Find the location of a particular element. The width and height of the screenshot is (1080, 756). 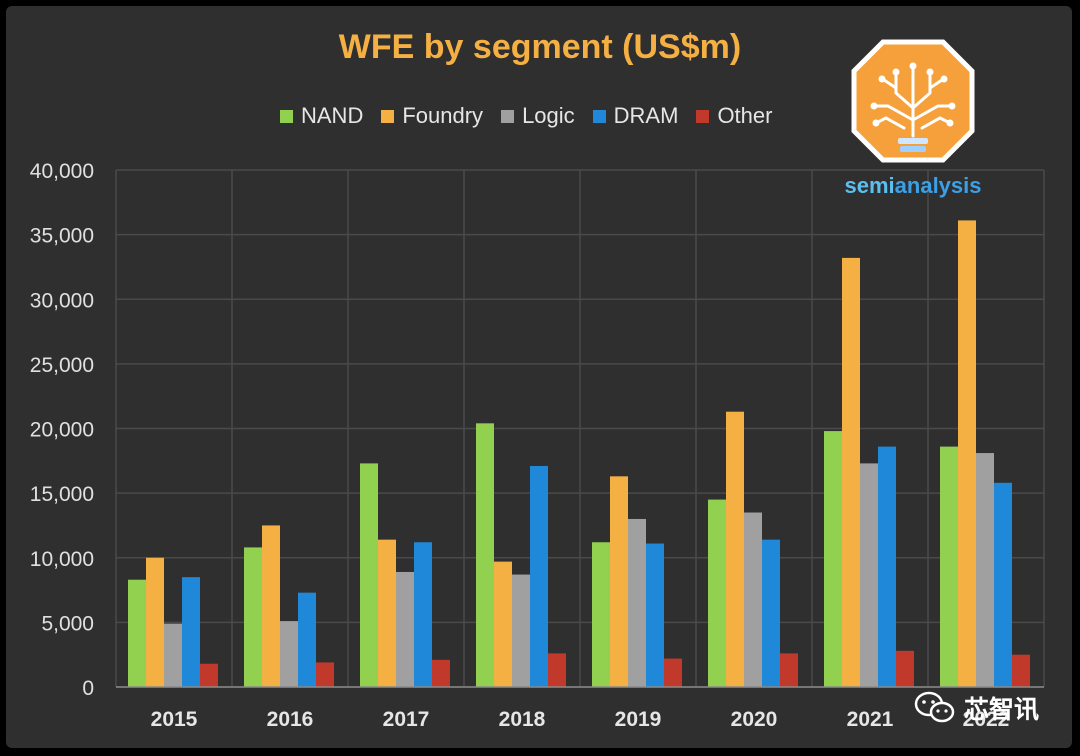

bar-nand-2022 is located at coordinates (949, 566).